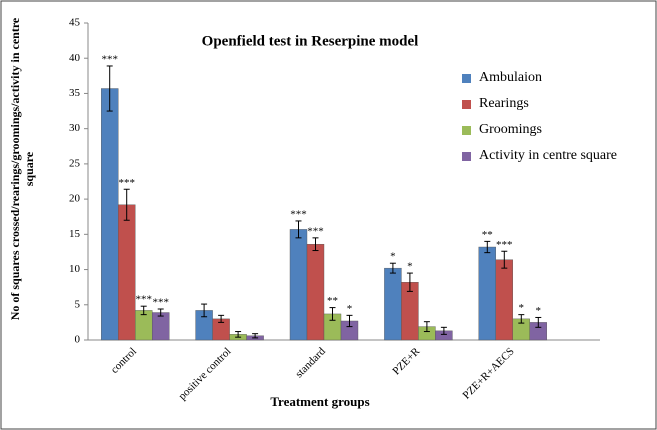 The width and height of the screenshot is (657, 430). What do you see at coordinates (75, 128) in the screenshot?
I see `y-tick-label: 30` at bounding box center [75, 128].